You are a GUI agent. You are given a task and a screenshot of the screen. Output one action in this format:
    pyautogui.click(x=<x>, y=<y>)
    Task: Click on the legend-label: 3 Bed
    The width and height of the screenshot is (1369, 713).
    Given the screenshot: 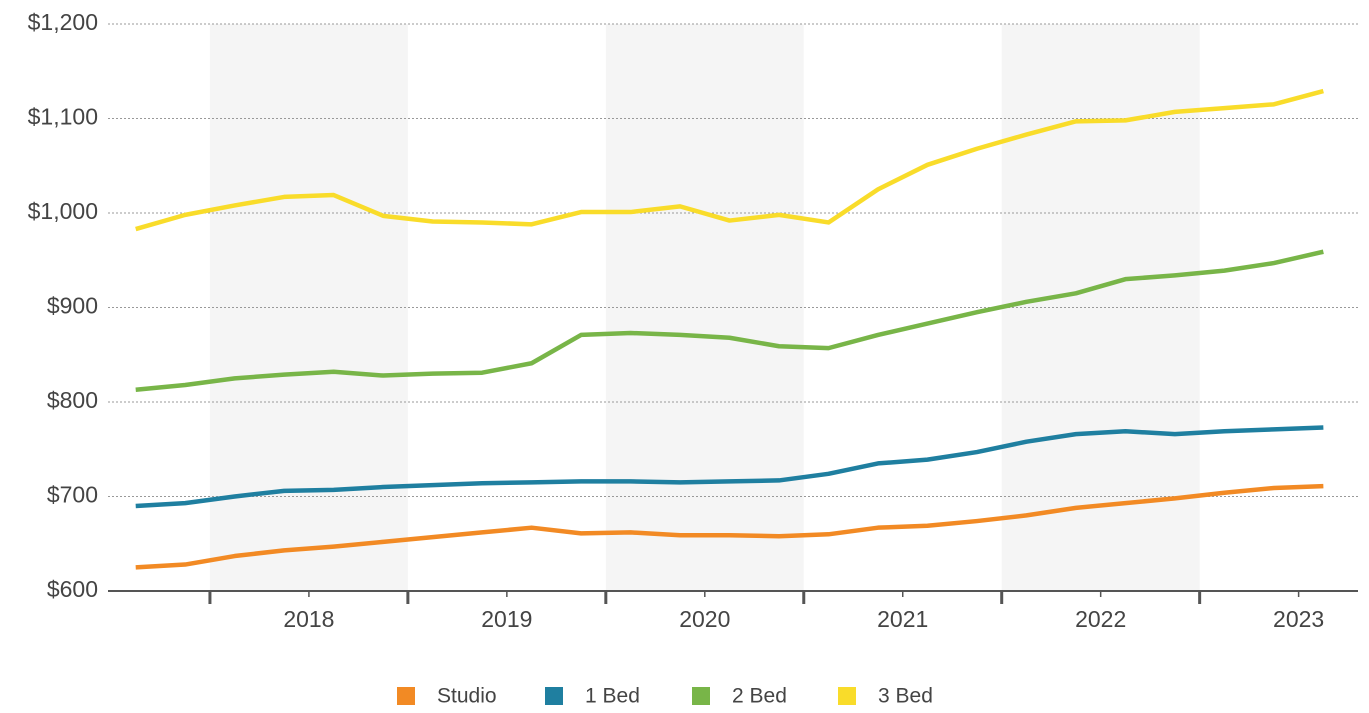 What is the action you would take?
    pyautogui.click(x=905, y=696)
    